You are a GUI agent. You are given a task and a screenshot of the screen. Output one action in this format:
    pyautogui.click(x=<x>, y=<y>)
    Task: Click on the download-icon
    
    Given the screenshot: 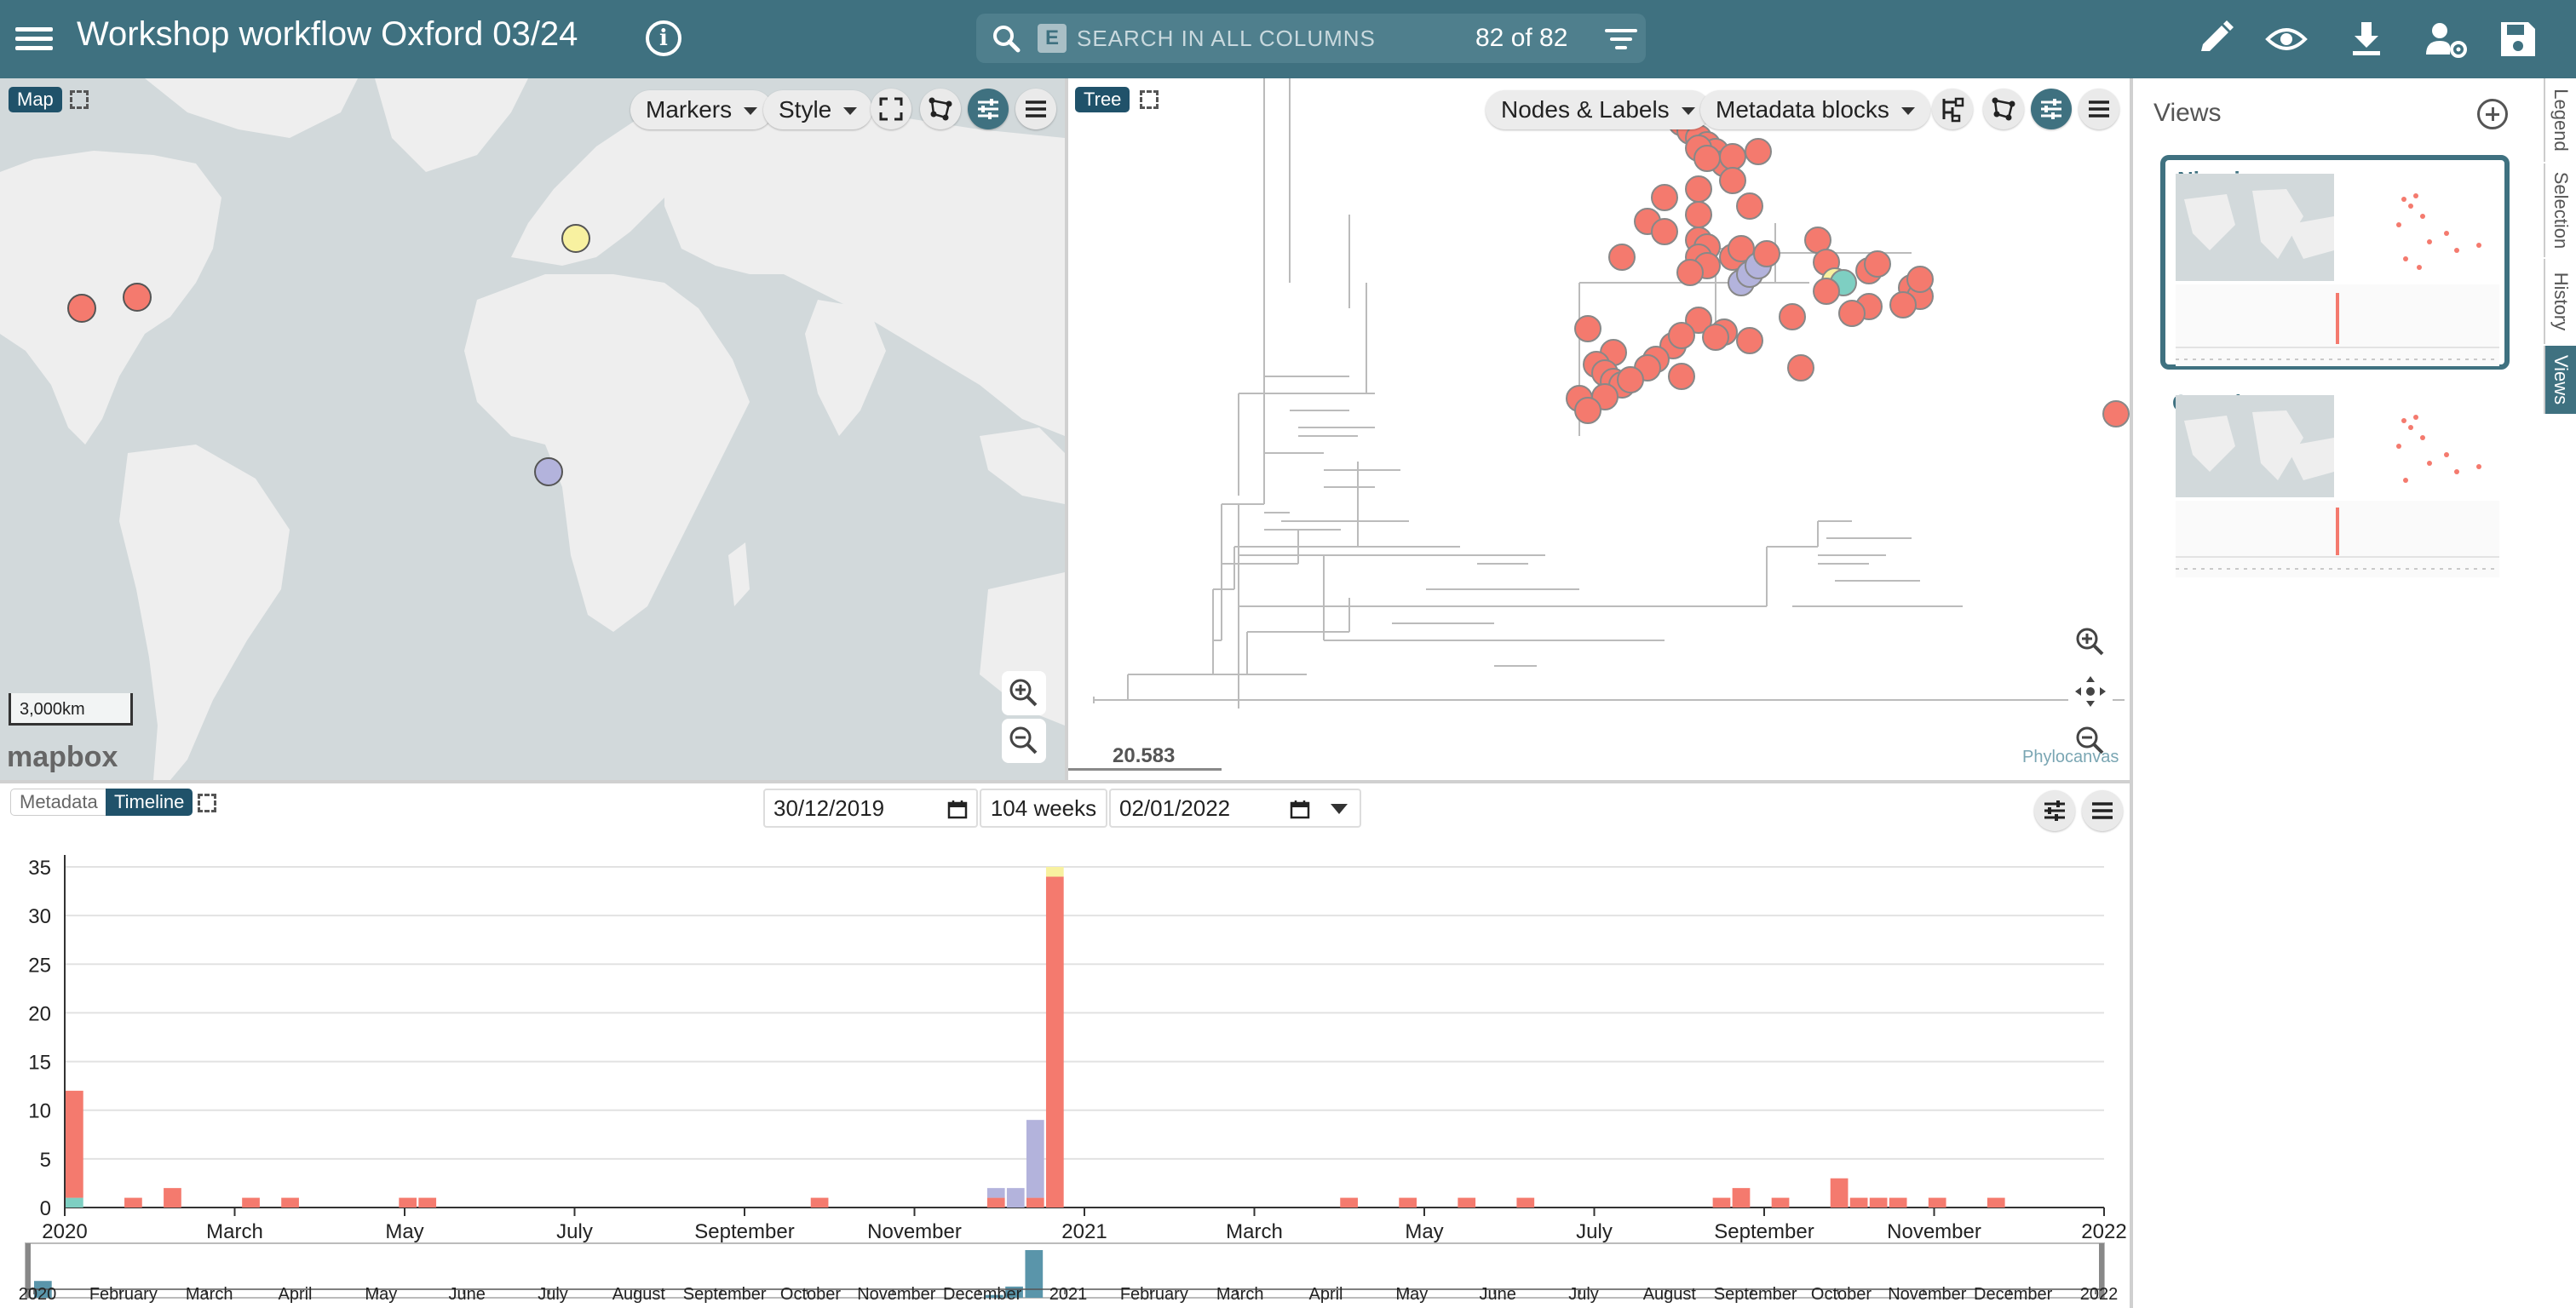 What is the action you would take?
    pyautogui.click(x=2366, y=39)
    